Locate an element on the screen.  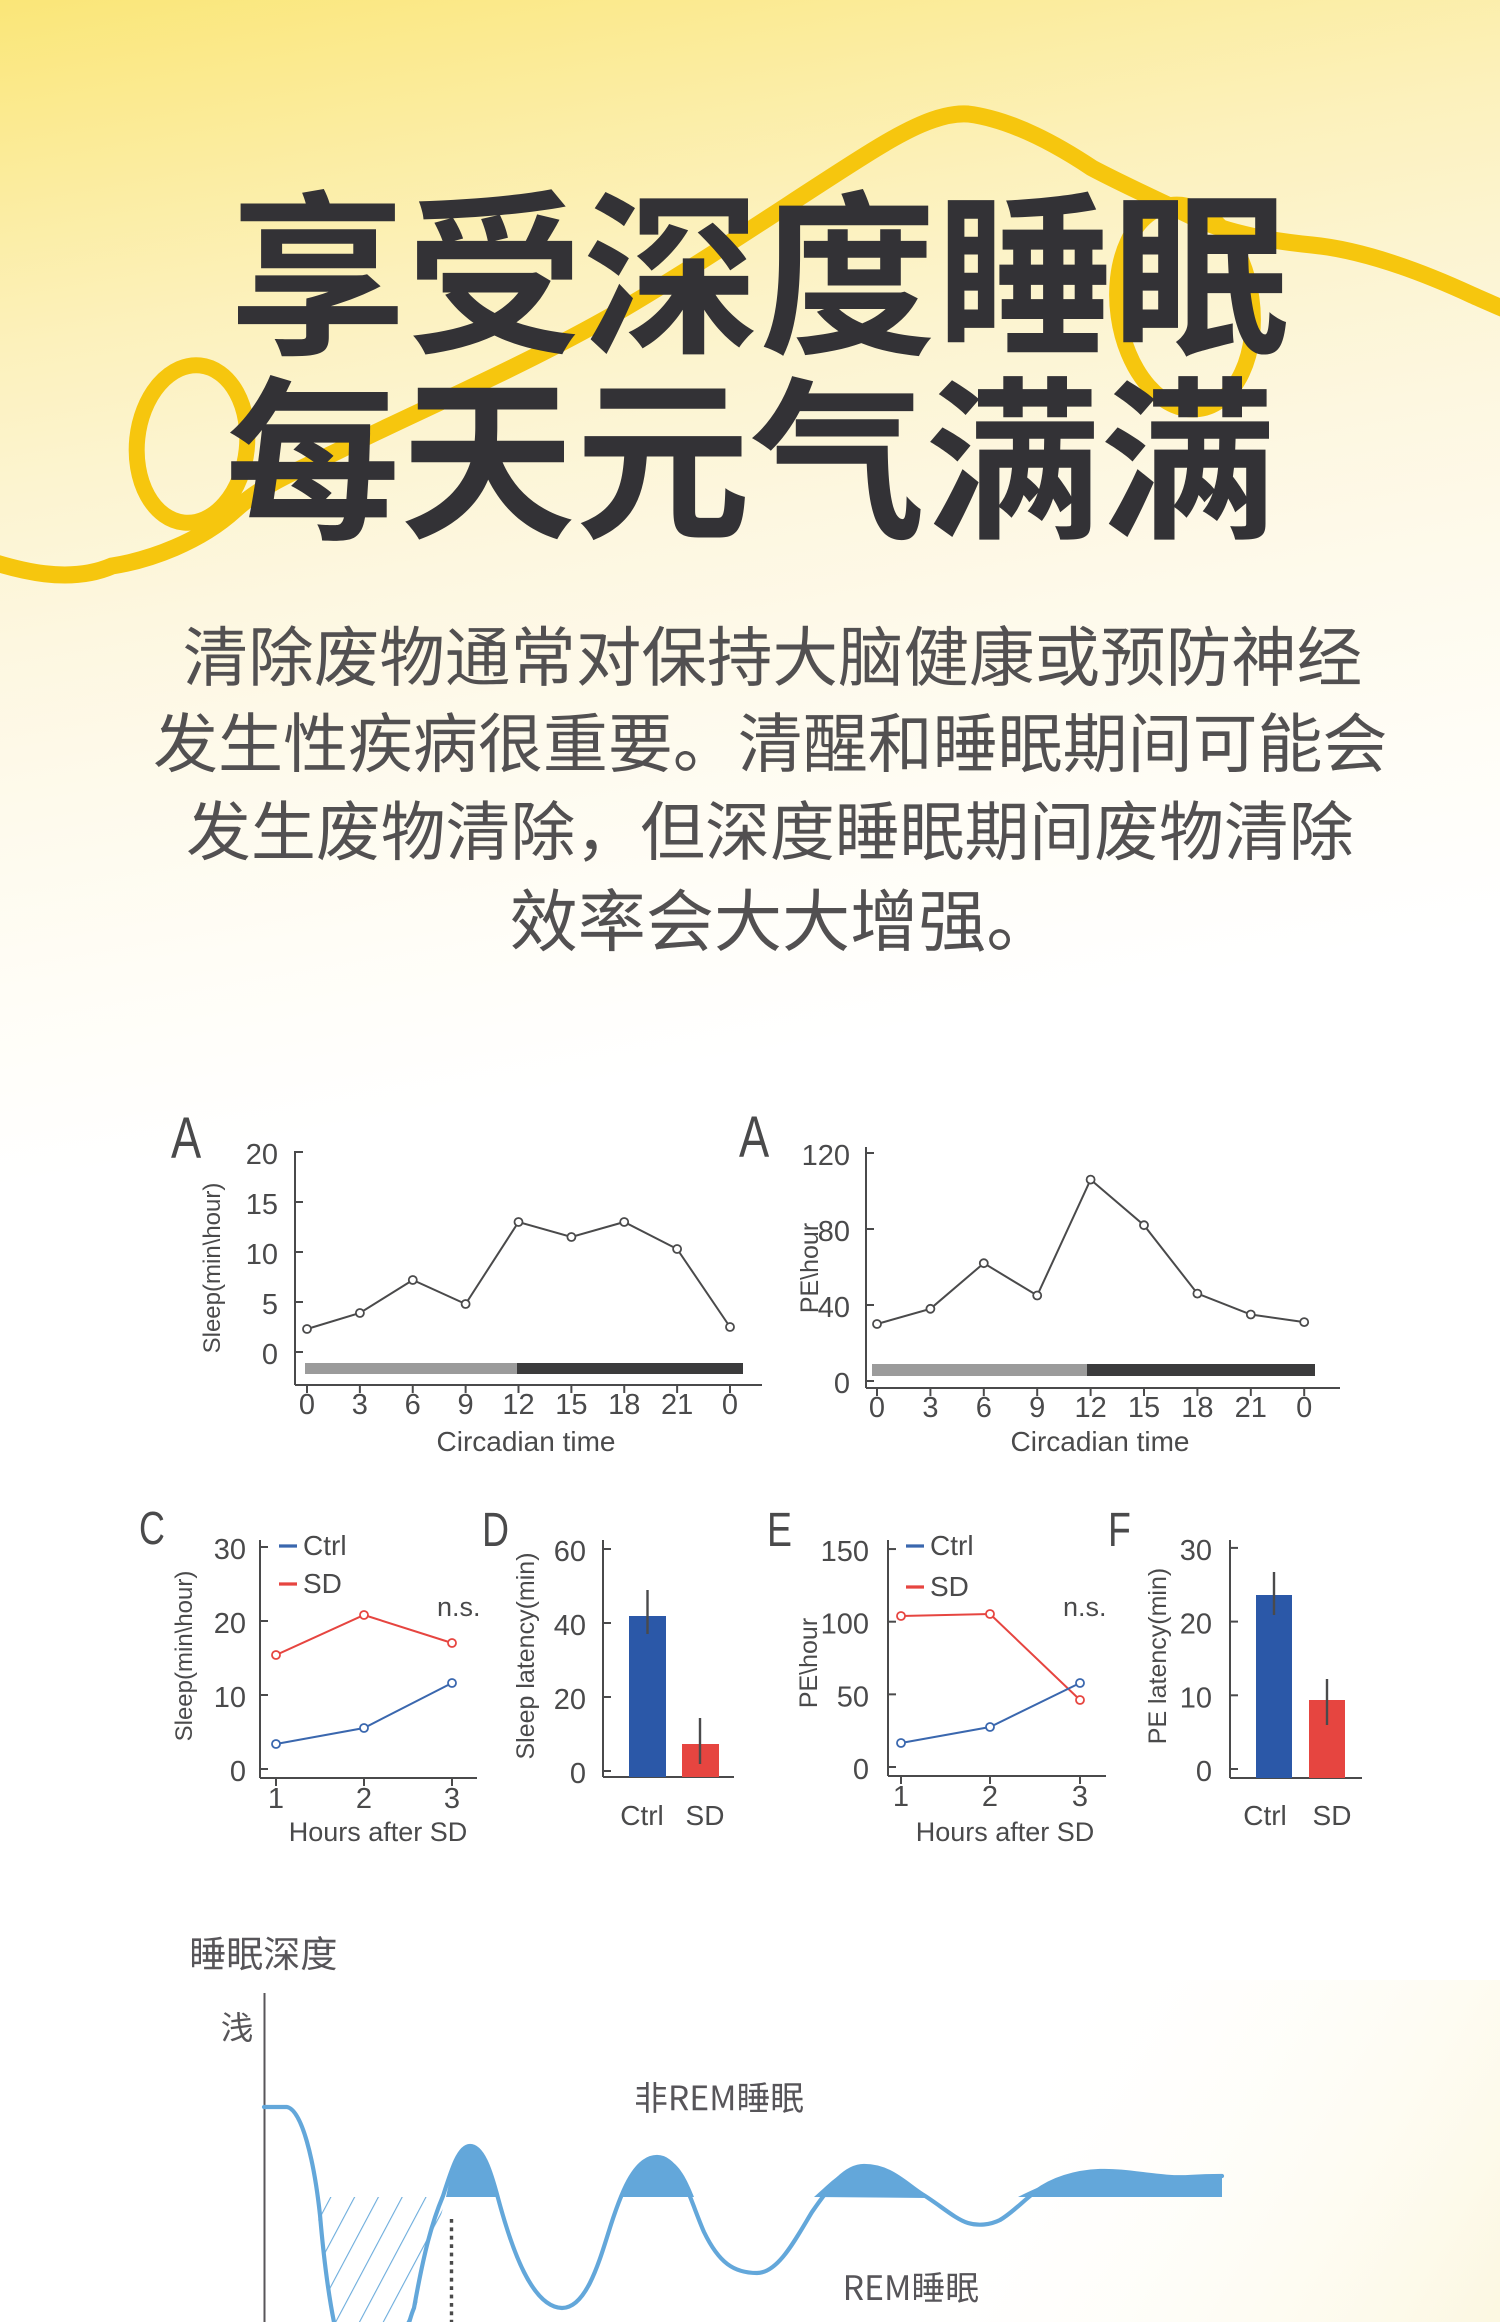
svg-text: F is located at coordinates (1119, 1531).